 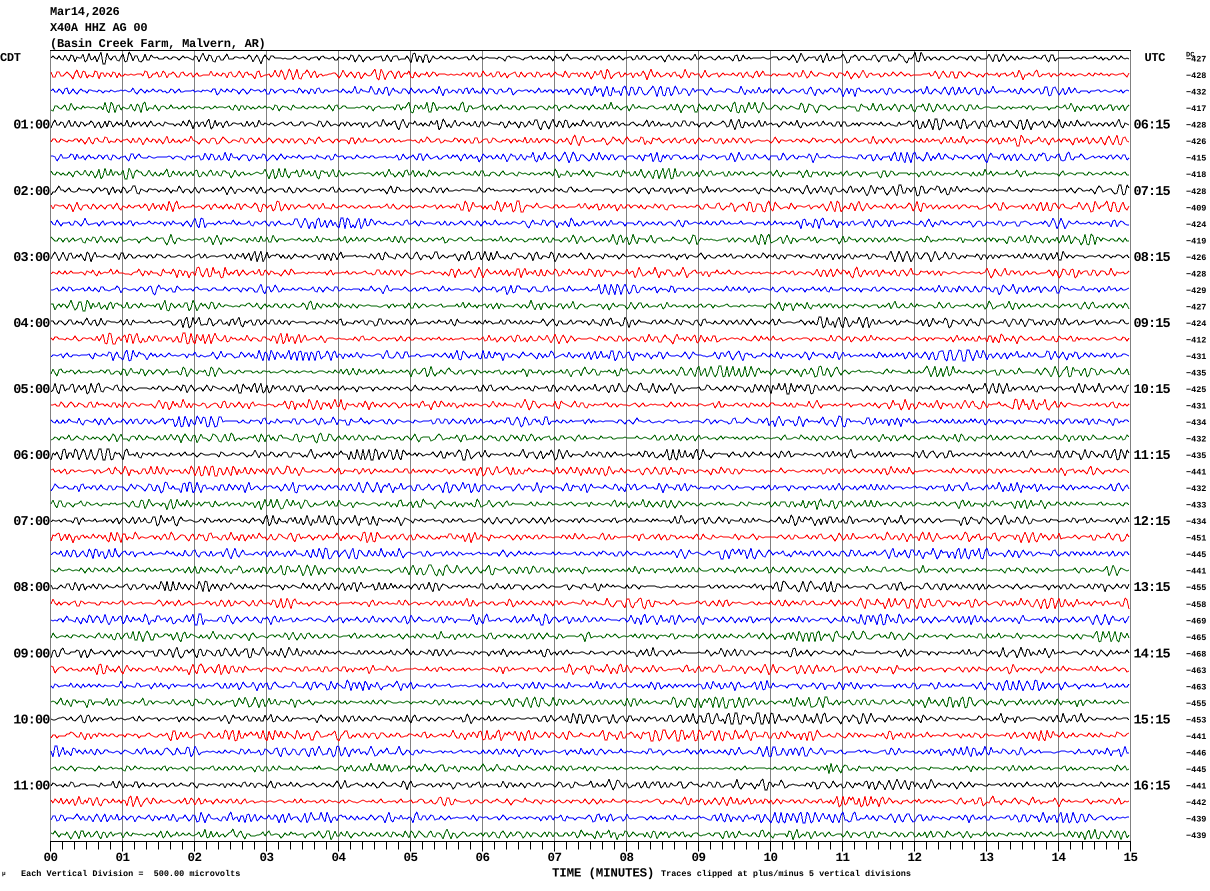 I want to click on svg-text: 13:15, so click(x=1152, y=588).